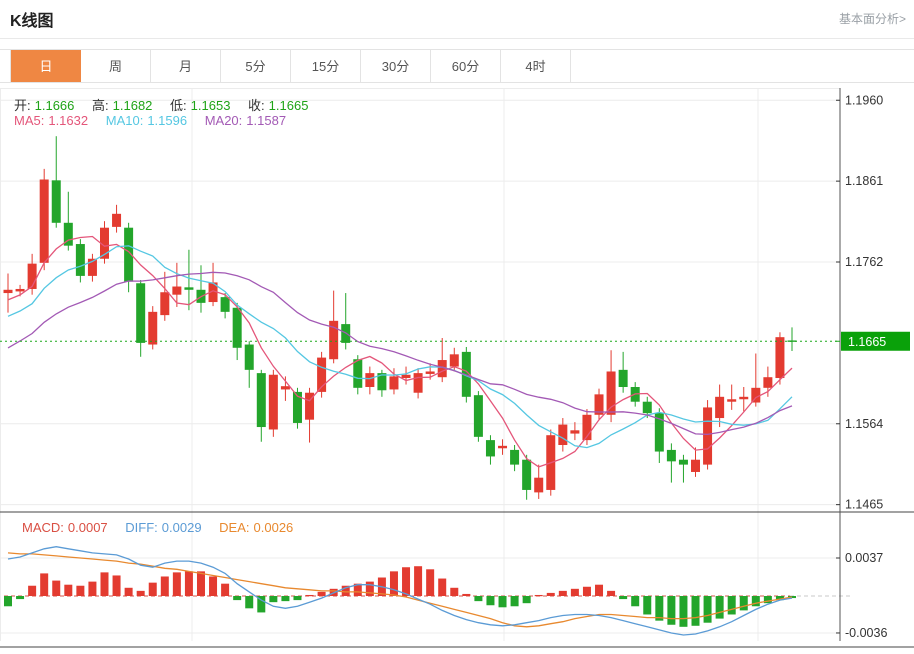 Image resolution: width=914 pixels, height=654 pixels. I want to click on ohlc-legend: 开: 1.1666 高: 1.1682 低: 1.1653 收: 1.1665, so click(163, 104).